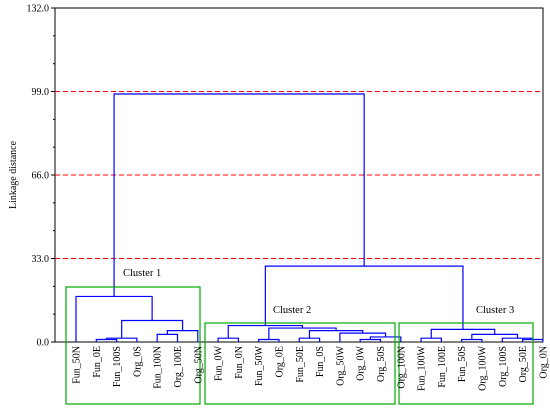  I want to click on leaf-label: Org_50W, so click(340, 365).